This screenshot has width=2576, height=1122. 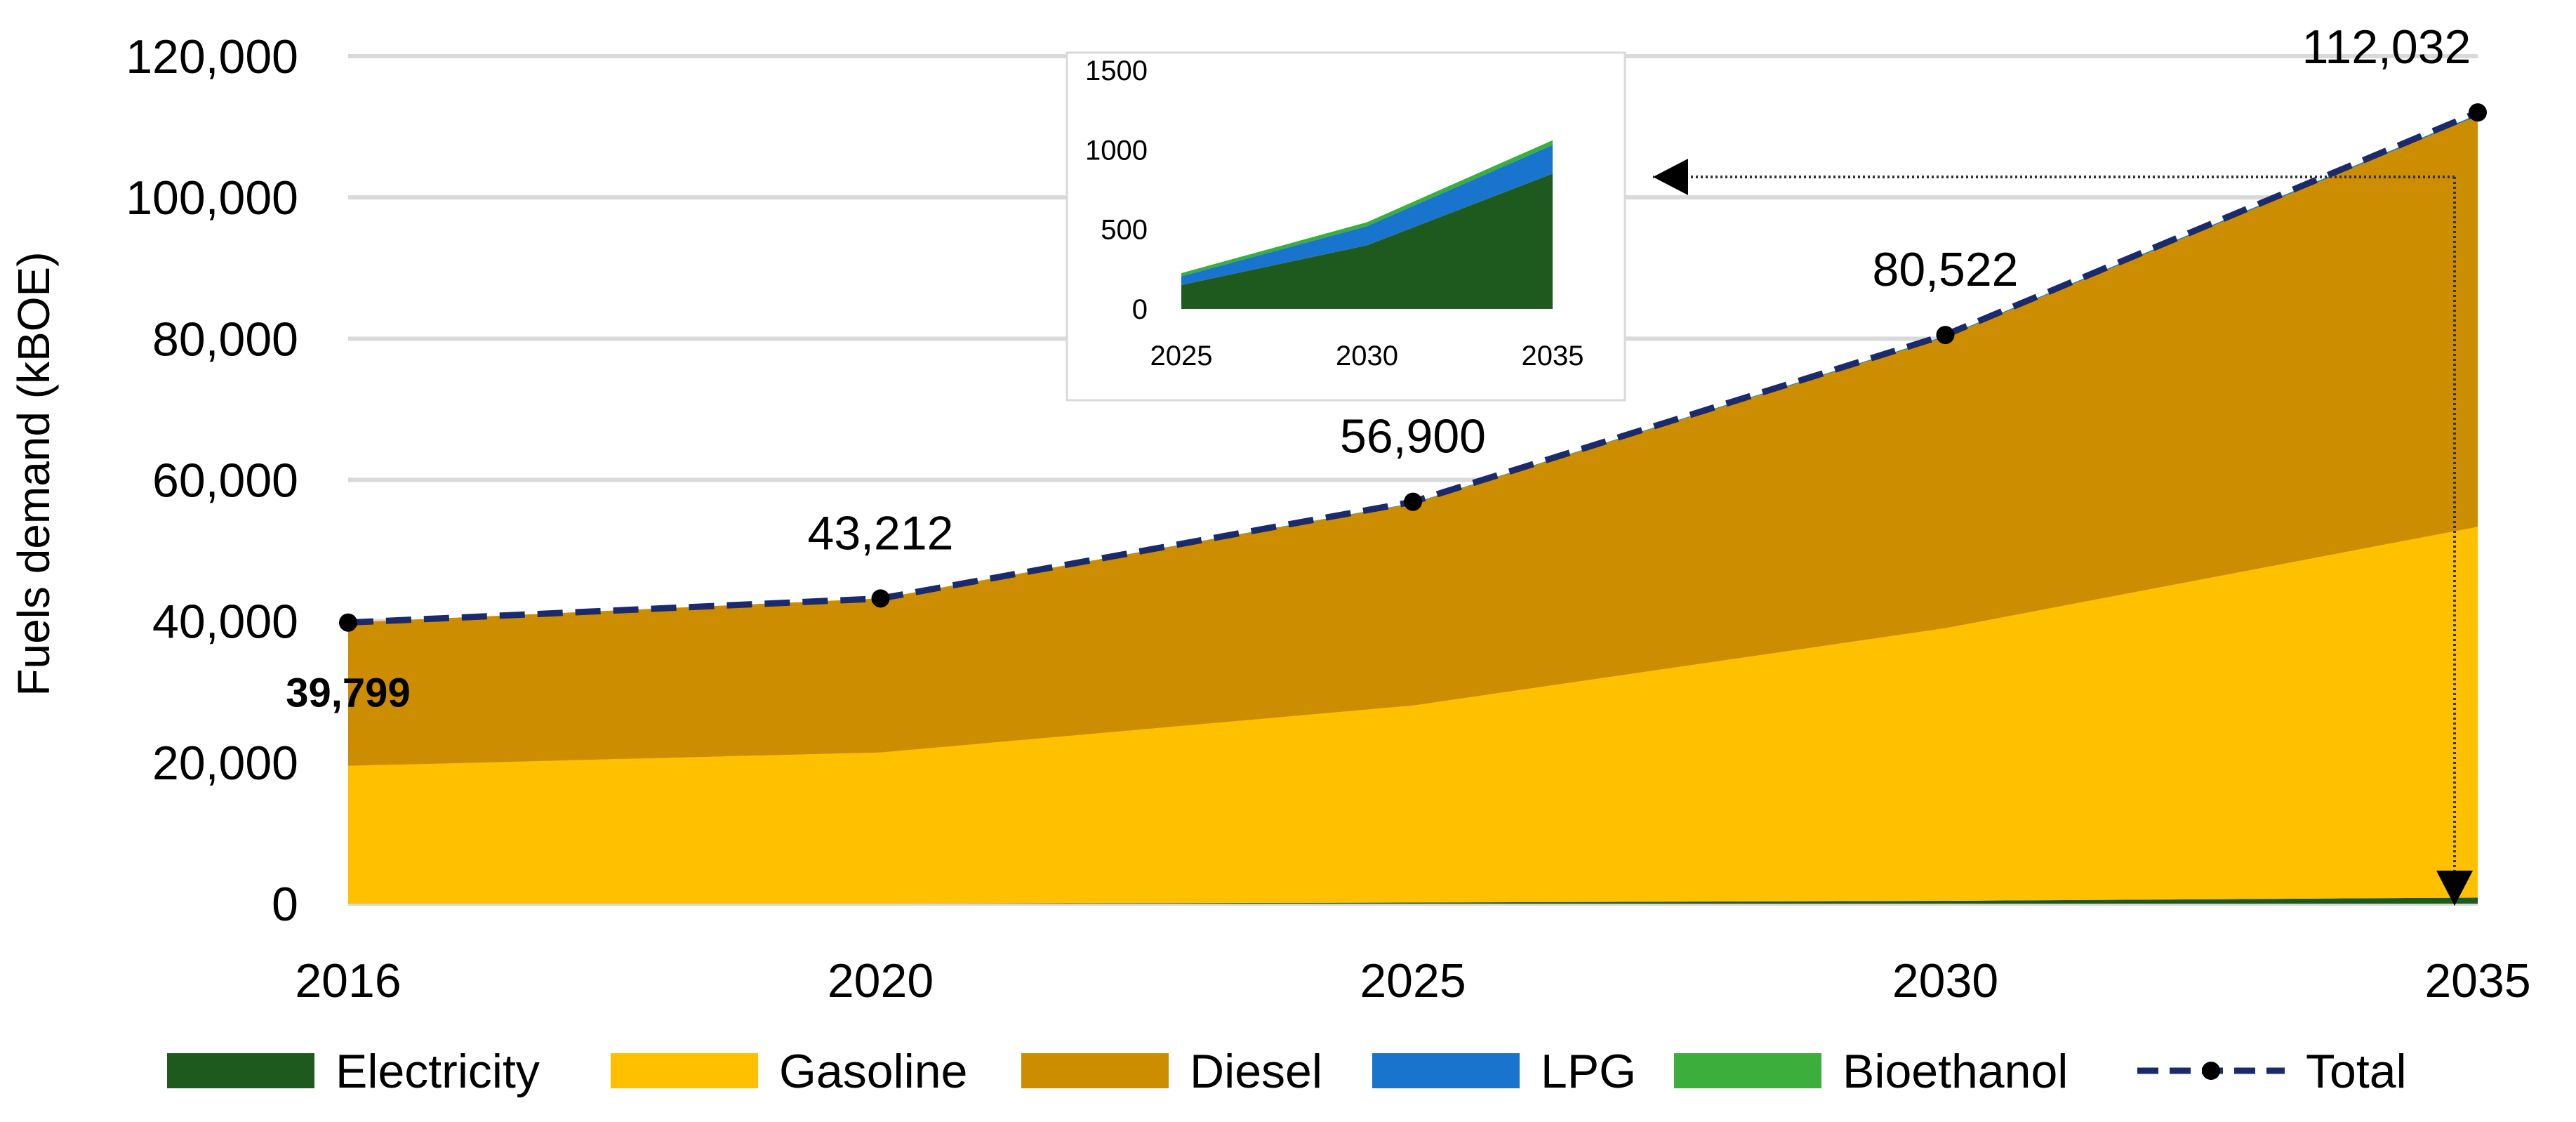 I want to click on legend-label: Diesel, so click(x=1256, y=1072).